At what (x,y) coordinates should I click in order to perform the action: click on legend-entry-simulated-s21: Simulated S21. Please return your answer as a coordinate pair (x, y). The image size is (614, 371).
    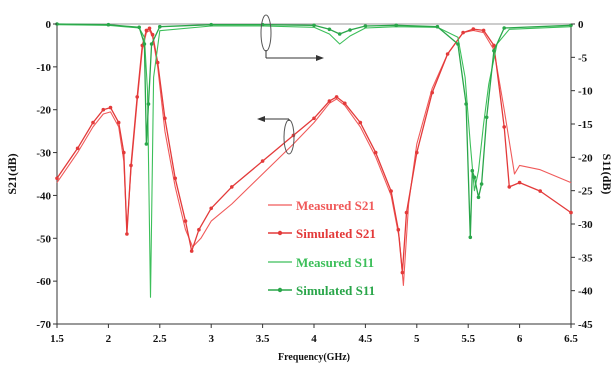
    Looking at the image, I should click on (322, 233).